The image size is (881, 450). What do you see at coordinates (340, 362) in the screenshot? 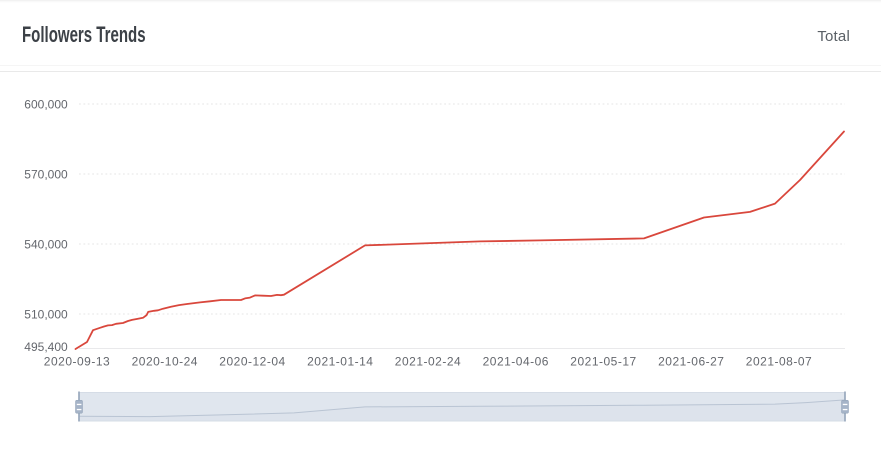
I see `svg-text: 2021-01-14` at bounding box center [340, 362].